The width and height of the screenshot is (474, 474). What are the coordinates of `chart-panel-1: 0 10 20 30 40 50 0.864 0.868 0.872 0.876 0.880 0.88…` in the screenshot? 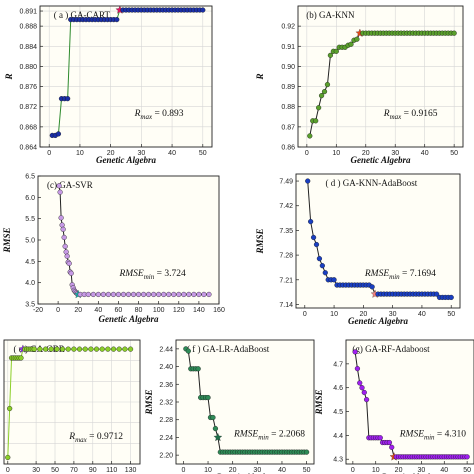 It's located at (108, 85).